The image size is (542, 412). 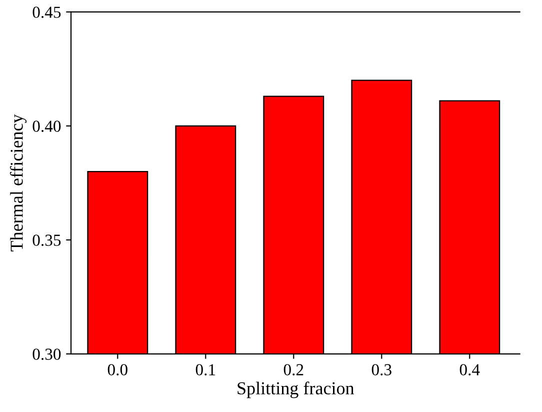 What do you see at coordinates (46, 354) in the screenshot?
I see `y-tick-label: 0.30` at bounding box center [46, 354].